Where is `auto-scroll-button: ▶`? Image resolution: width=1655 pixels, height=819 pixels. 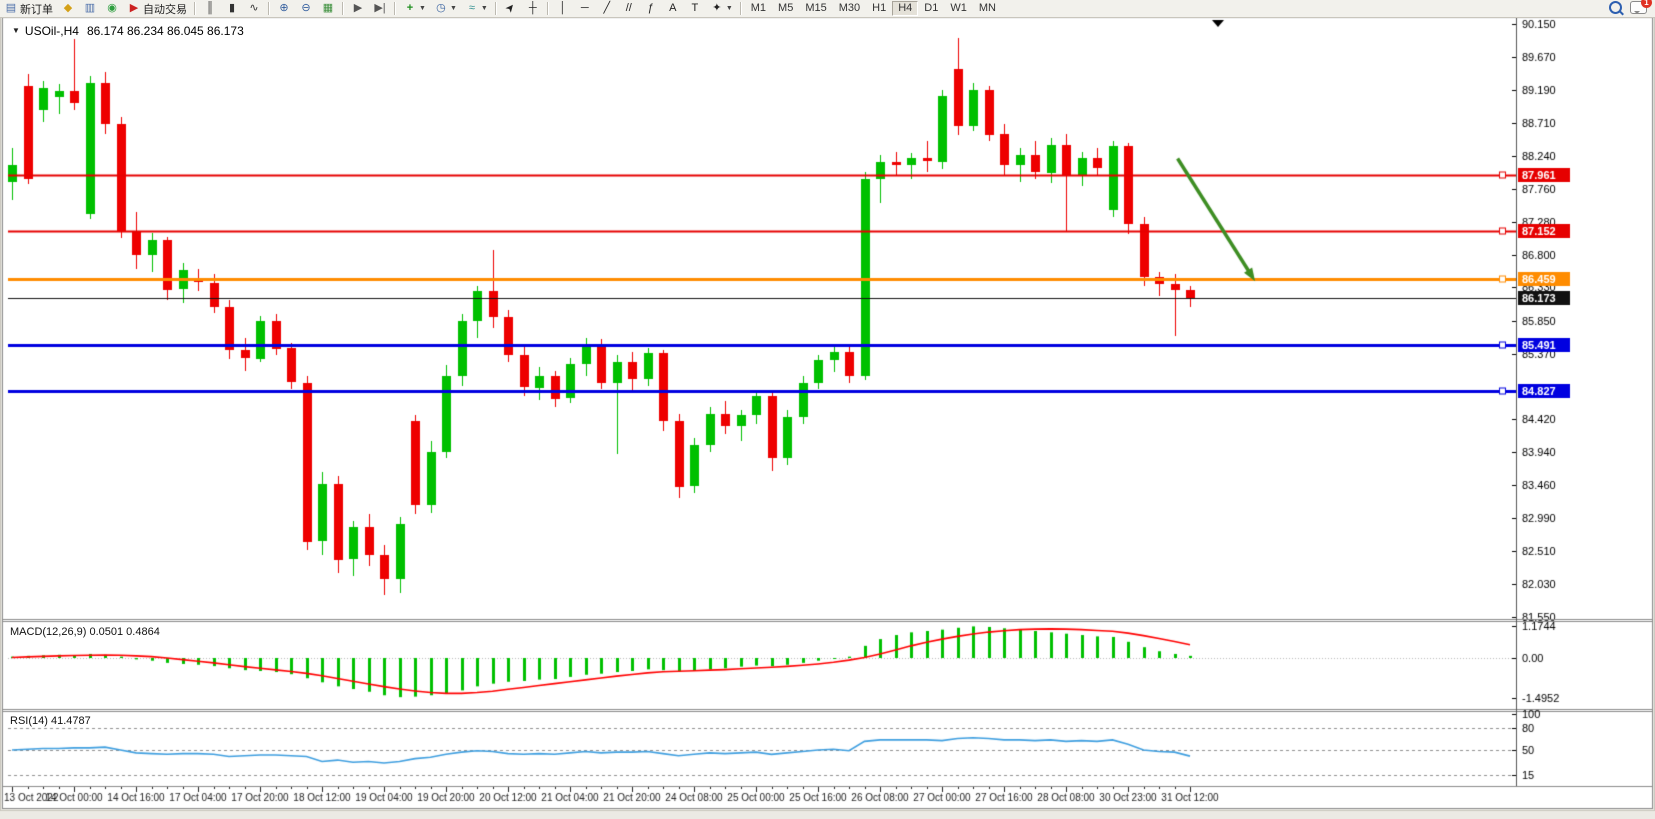
auto-scroll-button: ▶ is located at coordinates (358, 8).